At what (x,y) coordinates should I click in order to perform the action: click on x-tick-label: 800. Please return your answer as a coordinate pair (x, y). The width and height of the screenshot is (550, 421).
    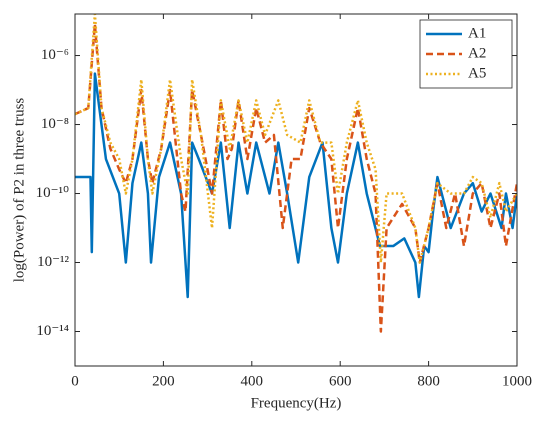
    Looking at the image, I should click on (428, 381).